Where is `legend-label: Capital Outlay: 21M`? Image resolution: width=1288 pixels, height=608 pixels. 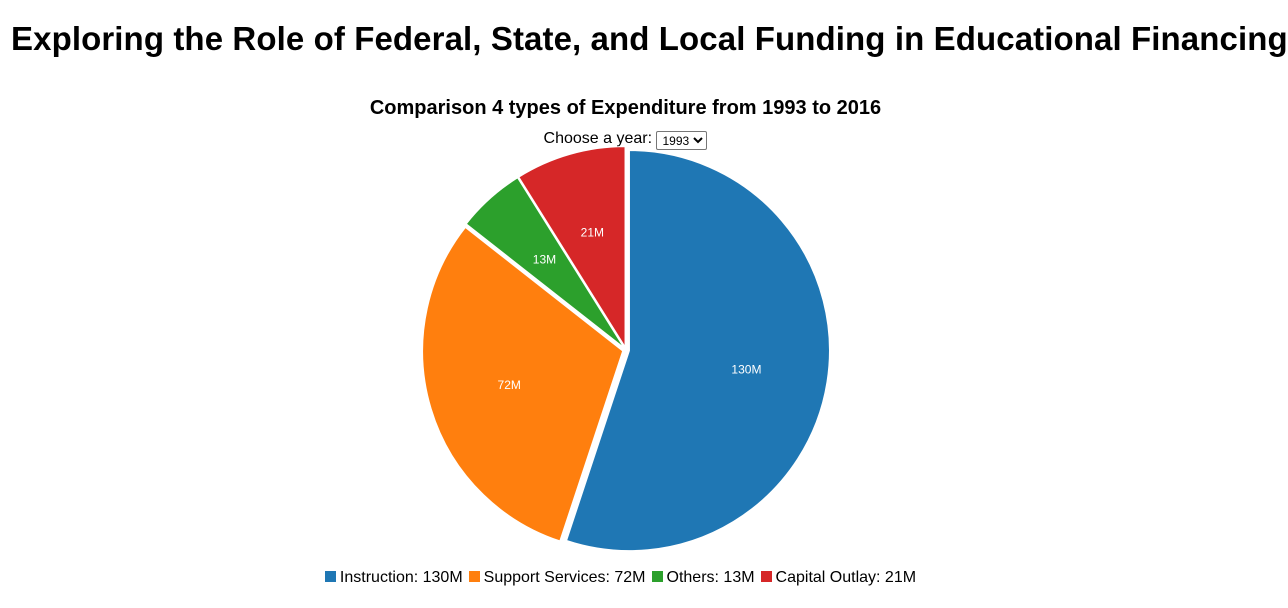 legend-label: Capital Outlay: 21M is located at coordinates (846, 577).